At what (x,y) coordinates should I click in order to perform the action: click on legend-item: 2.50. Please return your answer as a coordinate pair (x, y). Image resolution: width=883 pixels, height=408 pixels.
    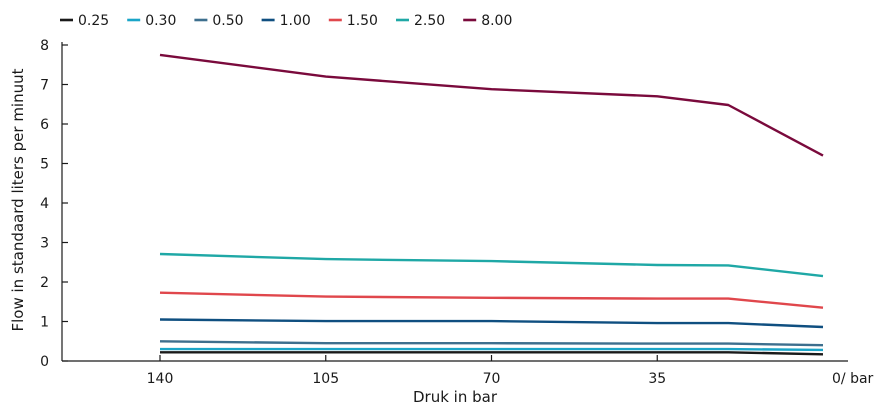
    Looking at the image, I should click on (420, 21).